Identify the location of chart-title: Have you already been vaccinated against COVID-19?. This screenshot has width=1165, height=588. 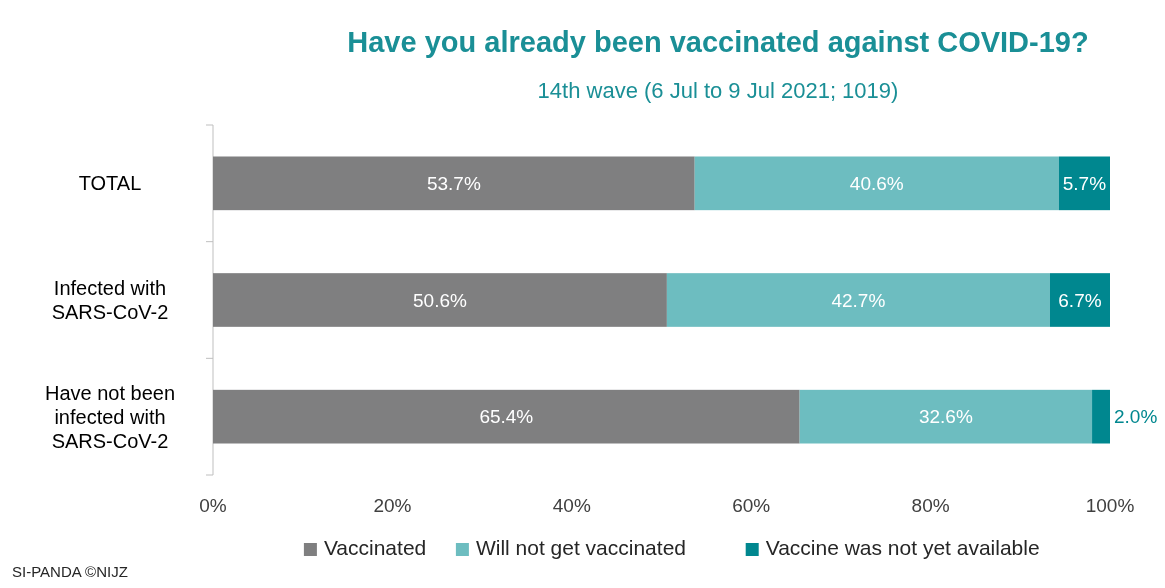
(718, 42).